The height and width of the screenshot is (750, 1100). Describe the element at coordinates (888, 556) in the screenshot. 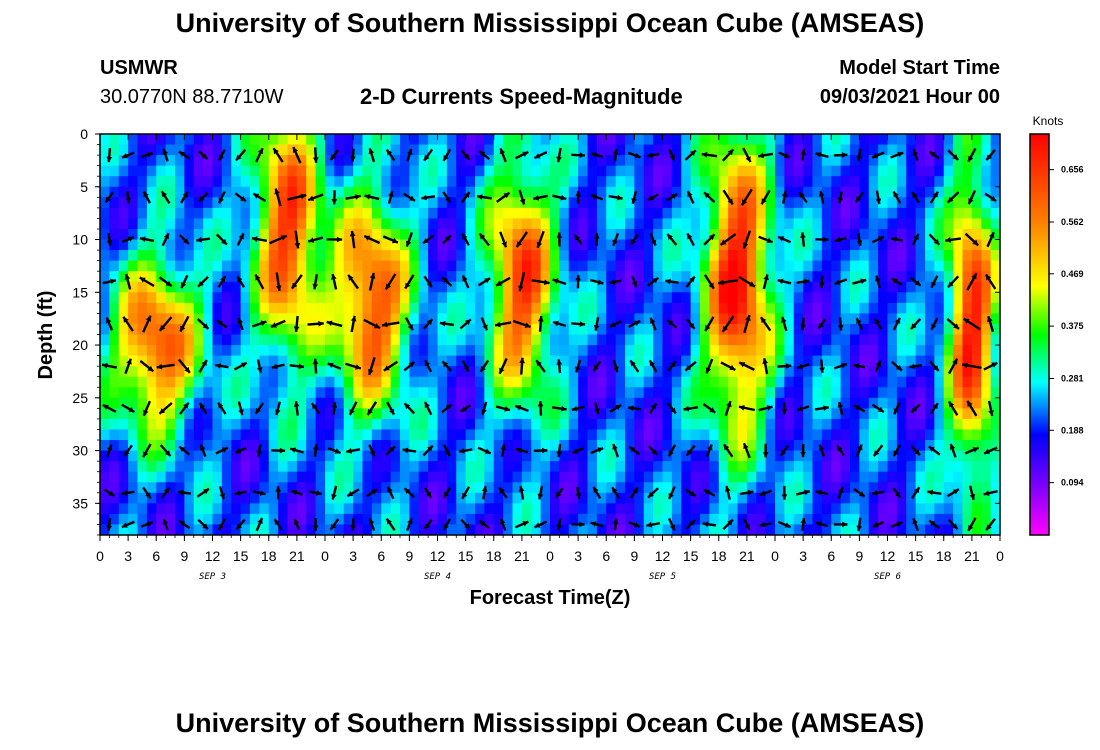

I see `x-tick-label: 12` at that location.